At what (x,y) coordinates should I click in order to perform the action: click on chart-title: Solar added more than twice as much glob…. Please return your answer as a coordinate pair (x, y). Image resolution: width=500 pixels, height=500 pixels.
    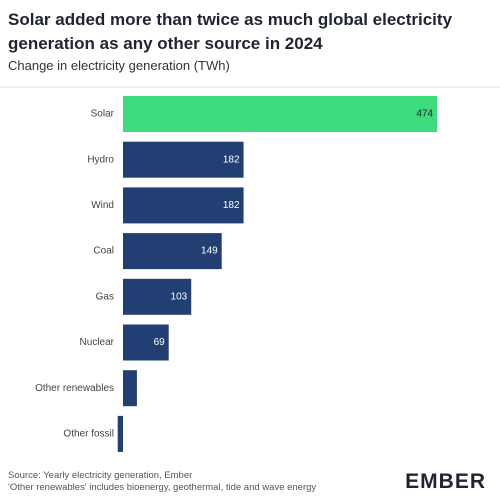
    Looking at the image, I should click on (230, 31).